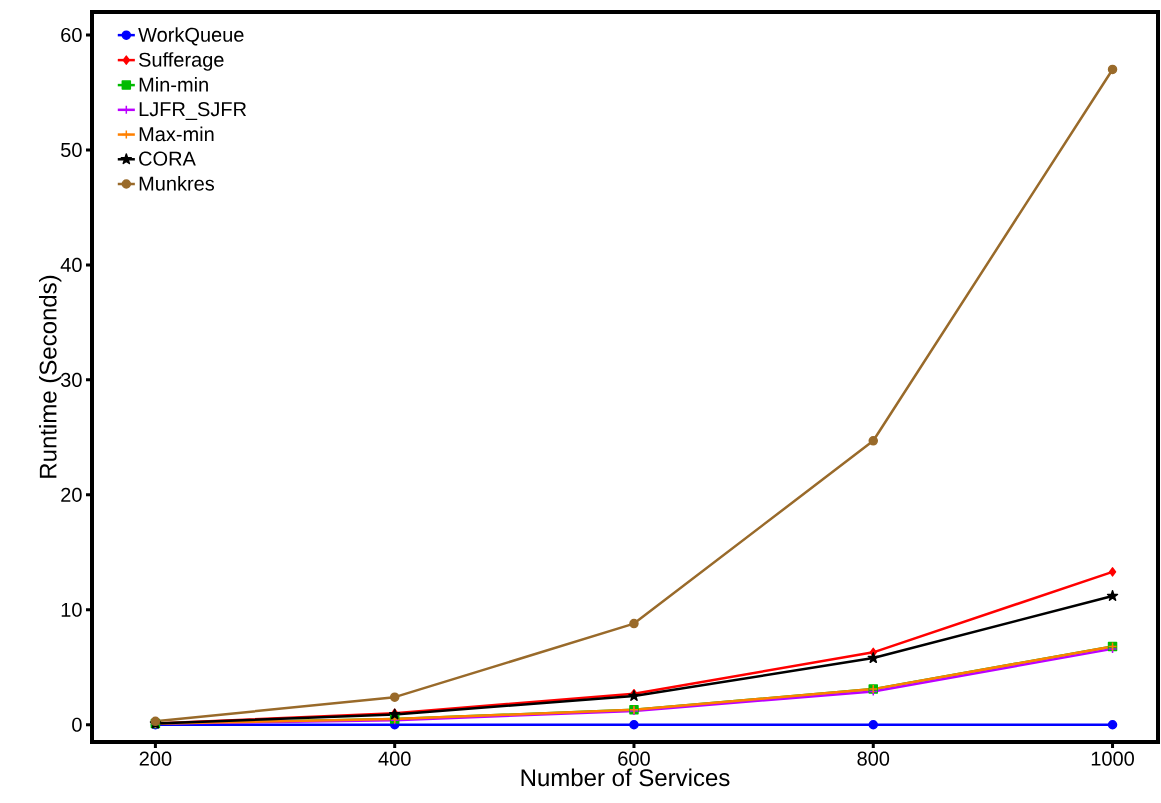 This screenshot has height=803, width=1161. Describe the element at coordinates (71, 494) in the screenshot. I see `y-tick-label: 20` at that location.